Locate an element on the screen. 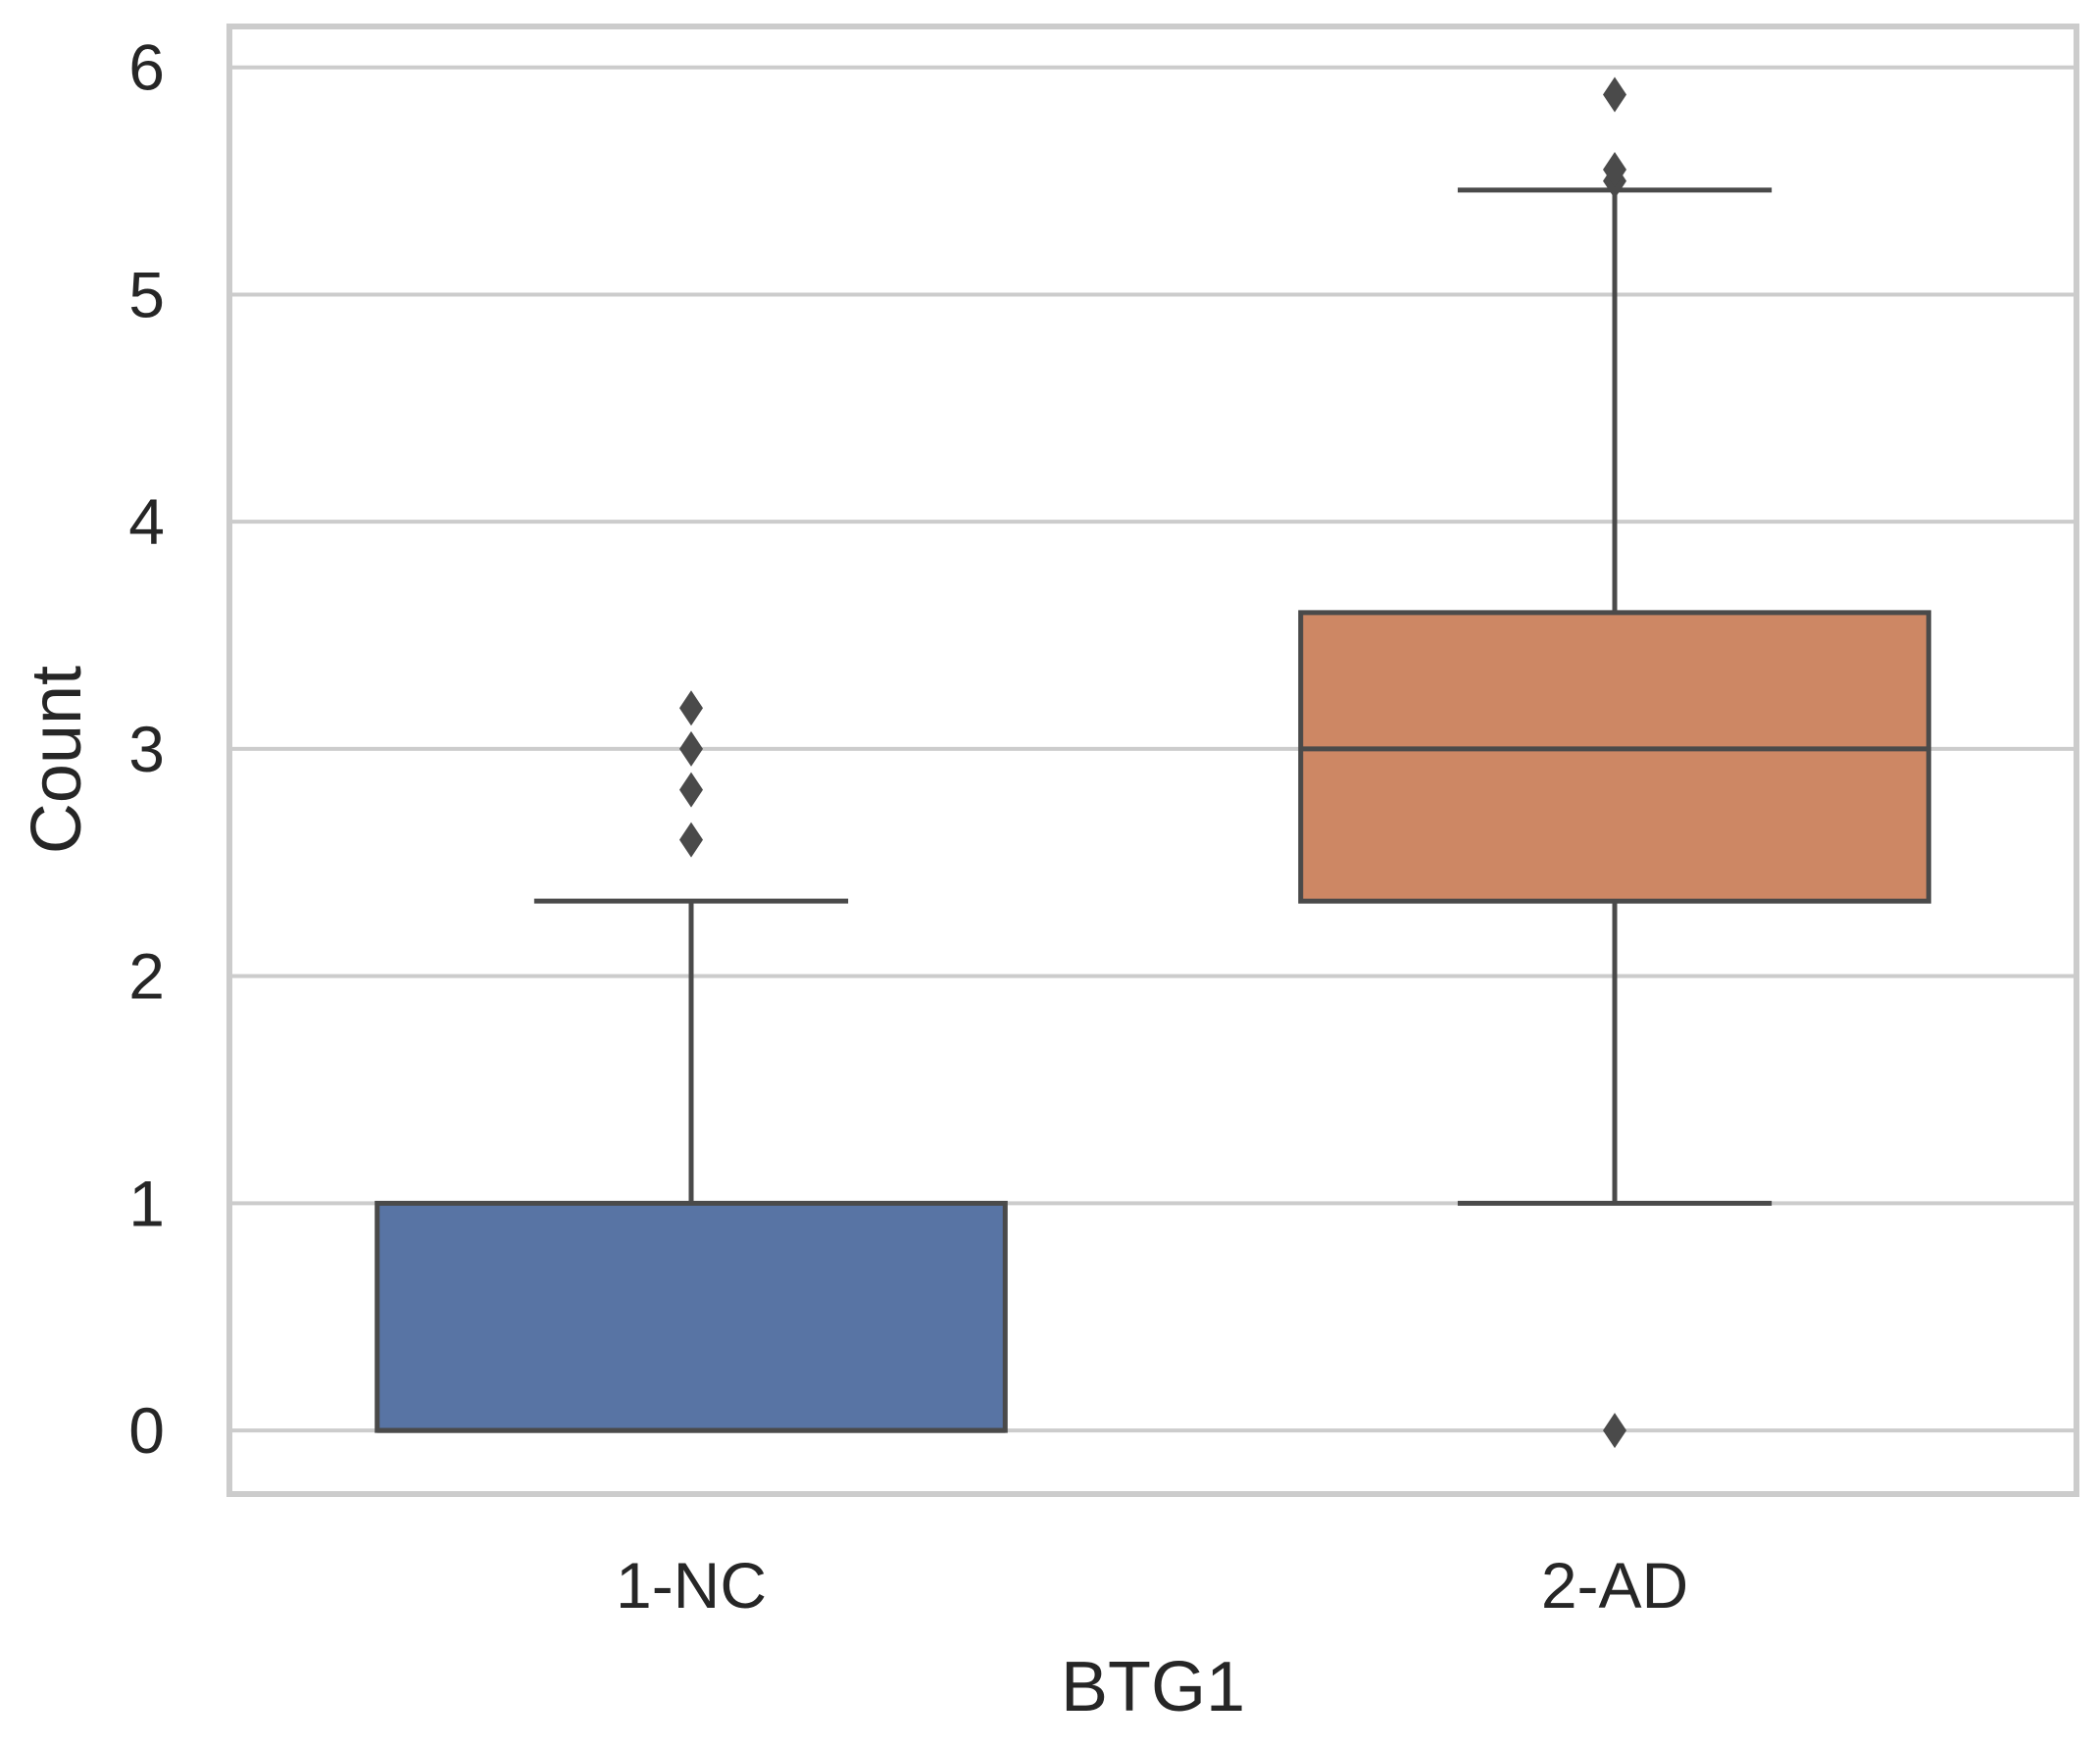 Image resolution: width=2100 pixels, height=1747 pixels. x-axis-label: BTG1 is located at coordinates (1153, 1687).